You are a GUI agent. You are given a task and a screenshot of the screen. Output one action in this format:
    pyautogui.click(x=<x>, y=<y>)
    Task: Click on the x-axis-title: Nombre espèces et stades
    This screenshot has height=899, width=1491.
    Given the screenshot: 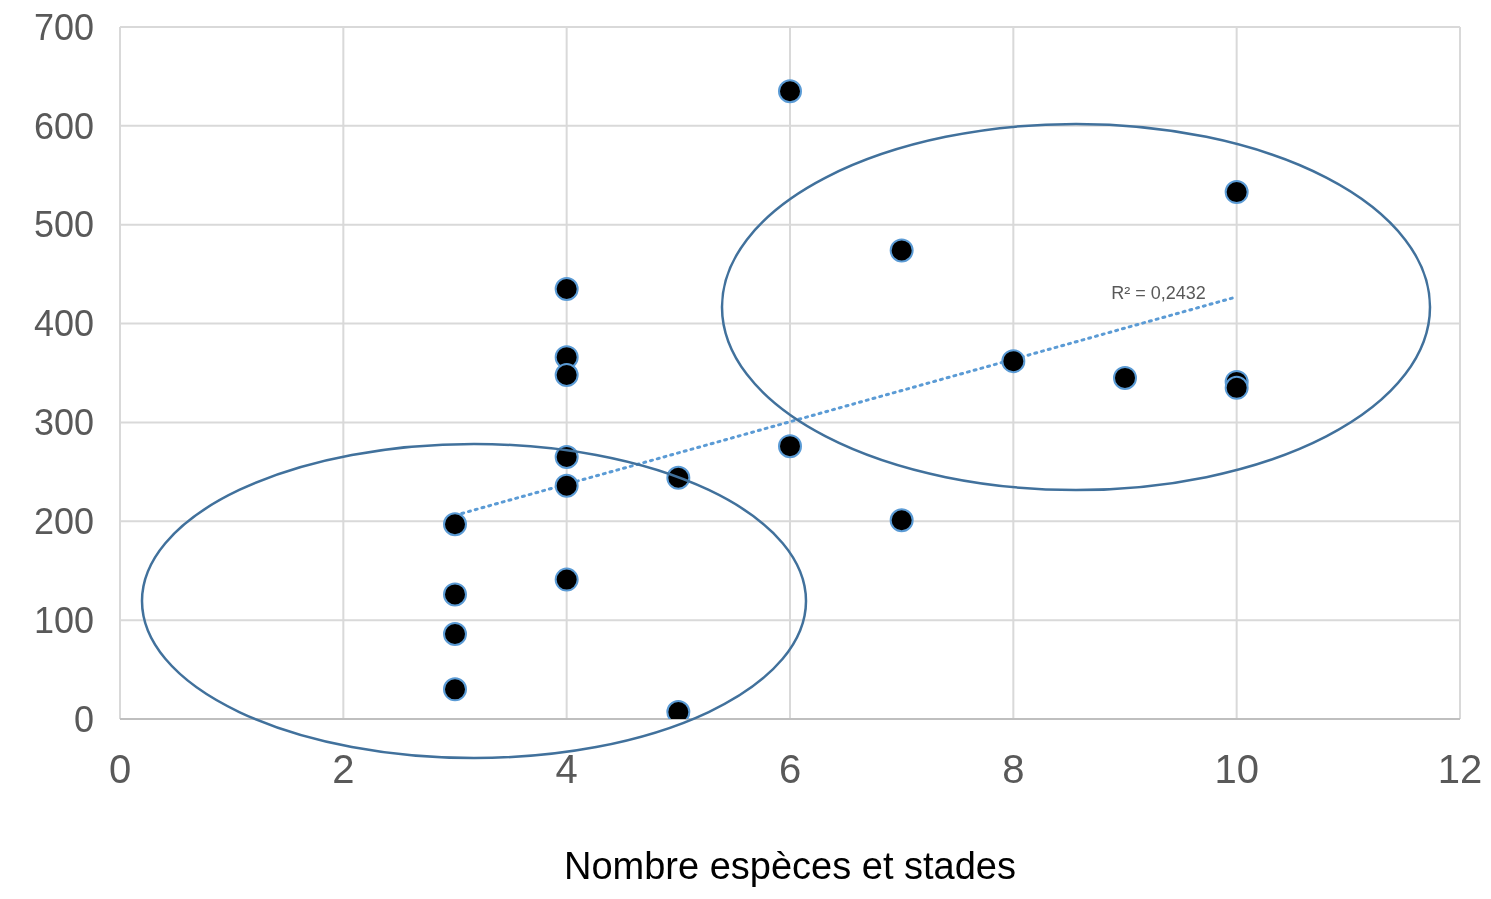 What is the action you would take?
    pyautogui.click(x=790, y=866)
    